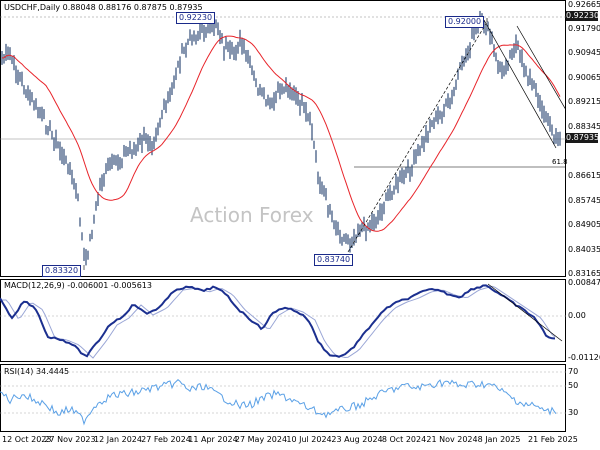 This screenshot has width=600, height=450. I want to click on callout-peak-1: 0.92230, so click(196, 18).